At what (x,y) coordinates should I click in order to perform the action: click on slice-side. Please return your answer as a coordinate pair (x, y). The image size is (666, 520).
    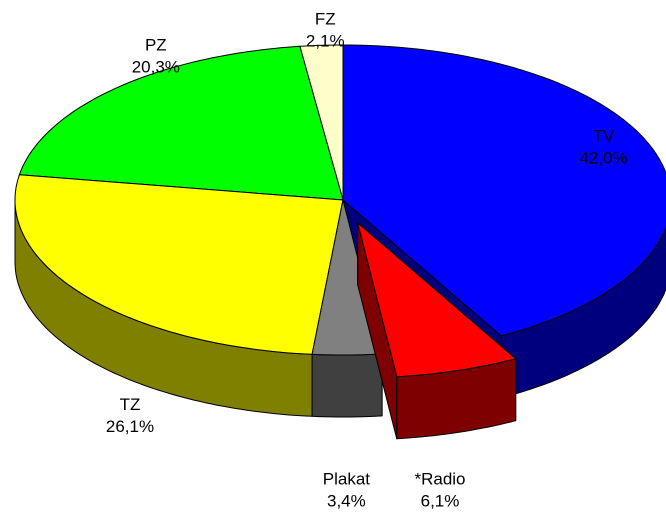
    Looking at the image, I should click on (347, 385).